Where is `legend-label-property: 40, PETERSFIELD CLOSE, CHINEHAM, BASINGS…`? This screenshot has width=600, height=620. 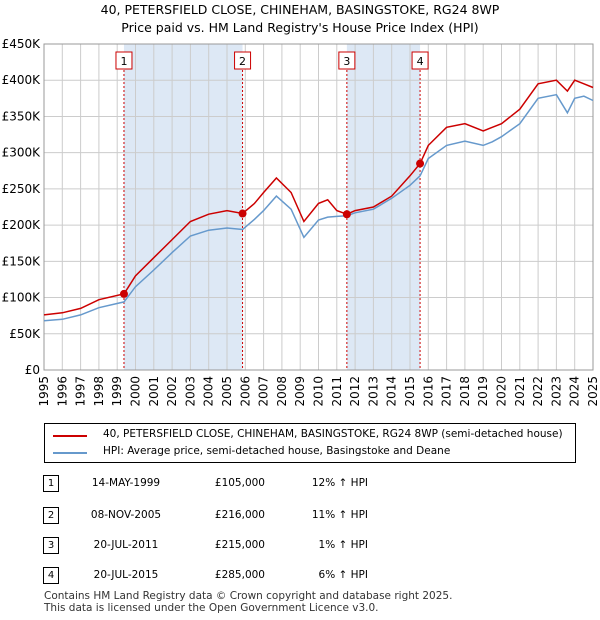 legend-label-property: 40, PETERSFIELD CLOSE, CHINEHAM, BASINGS… is located at coordinates (333, 434).